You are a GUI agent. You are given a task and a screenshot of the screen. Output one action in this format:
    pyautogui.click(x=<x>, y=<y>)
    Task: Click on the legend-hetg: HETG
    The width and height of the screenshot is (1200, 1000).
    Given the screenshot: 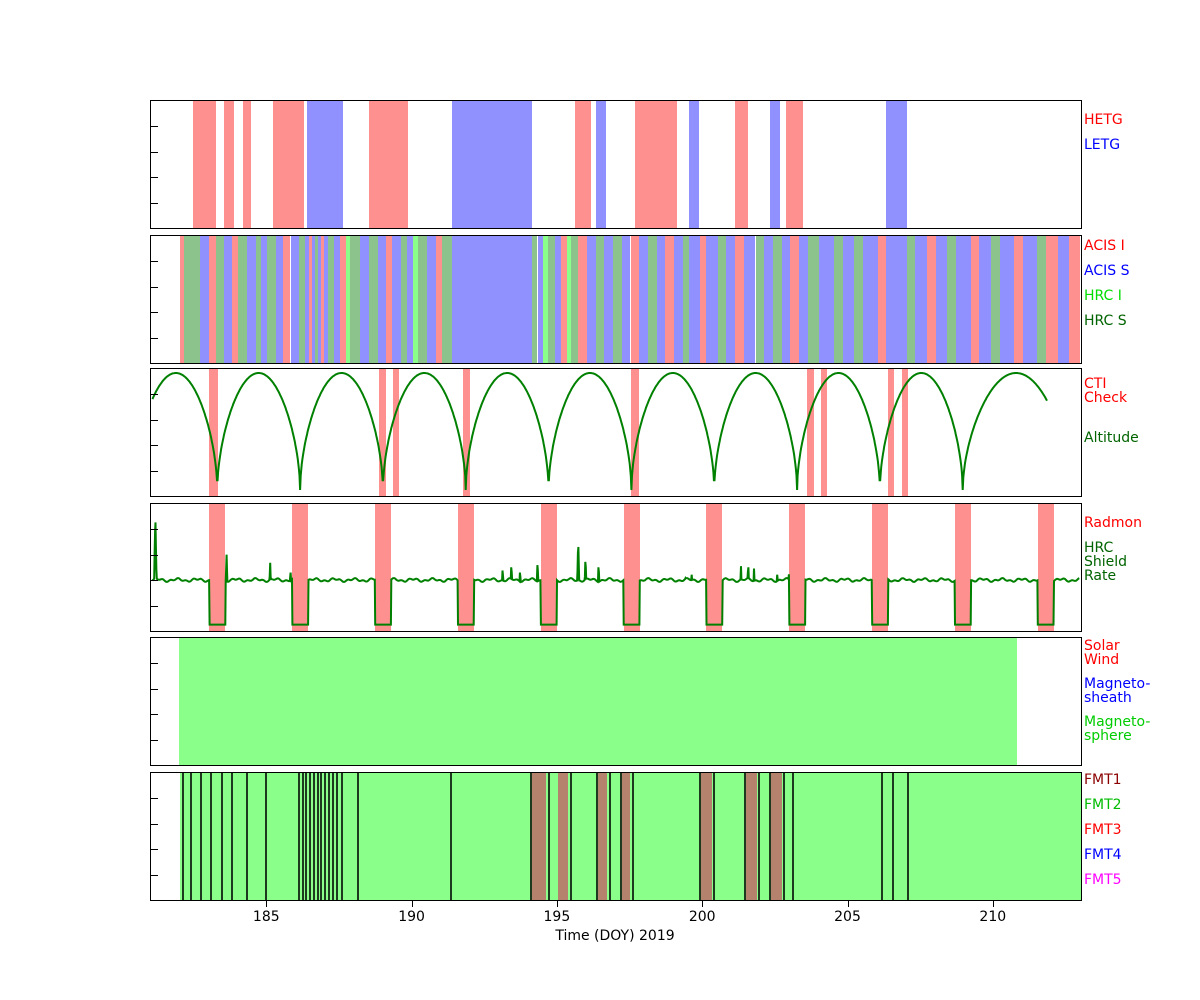 What is the action you would take?
    pyautogui.click(x=1103, y=120)
    